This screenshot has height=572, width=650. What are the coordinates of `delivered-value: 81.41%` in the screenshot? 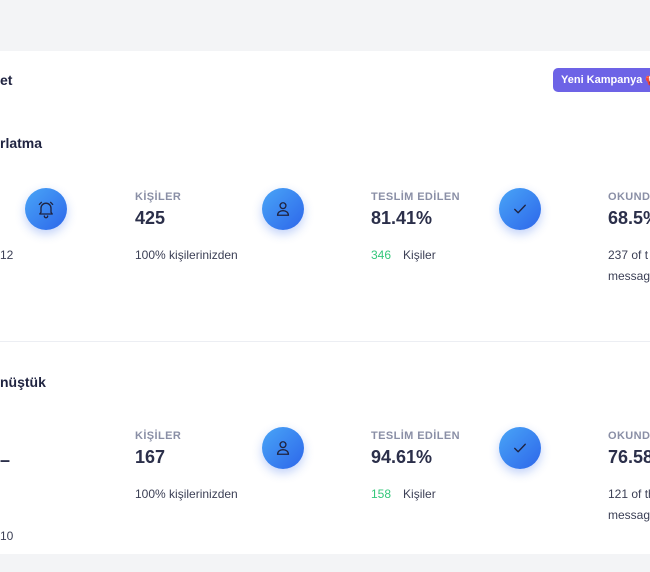 It's located at (402, 218).